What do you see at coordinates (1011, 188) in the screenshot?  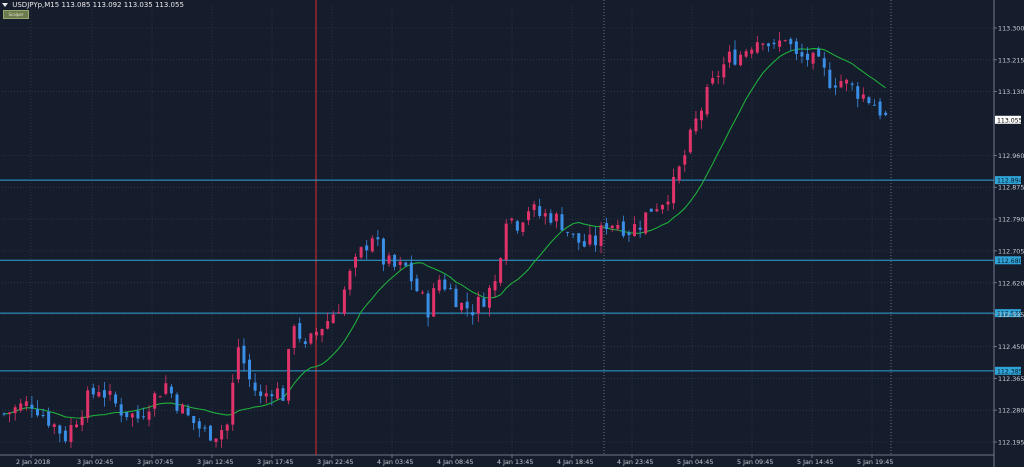 I see `y-tick-label: 112.875` at bounding box center [1011, 188].